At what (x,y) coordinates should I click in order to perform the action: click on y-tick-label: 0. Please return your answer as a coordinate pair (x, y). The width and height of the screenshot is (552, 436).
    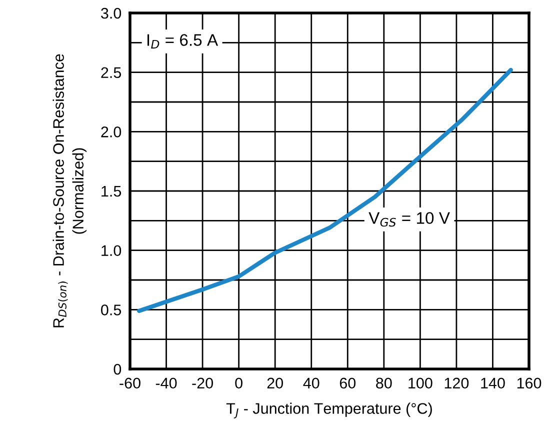
    Looking at the image, I should click on (118, 369).